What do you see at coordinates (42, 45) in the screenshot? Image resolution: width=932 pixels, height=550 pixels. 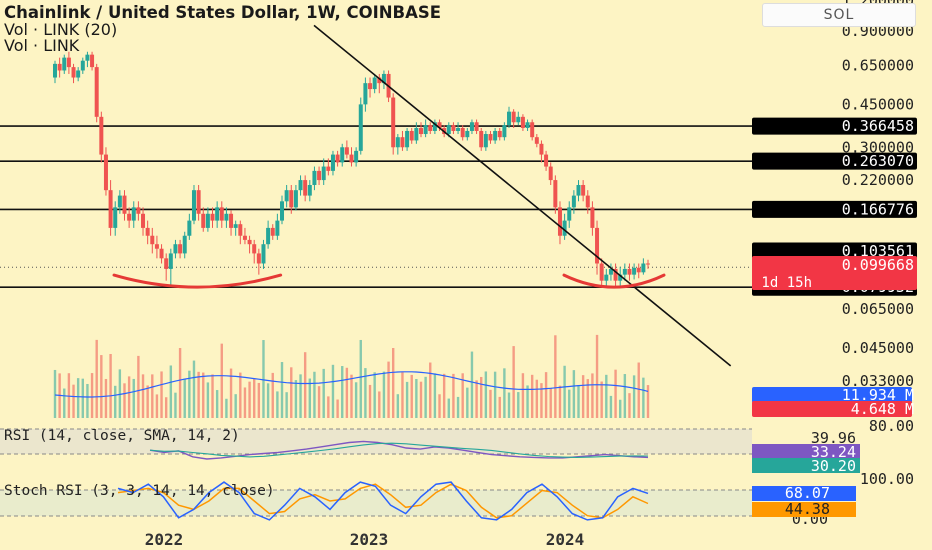 I see `volume-legend-secondary: Vol · LINK` at bounding box center [42, 45].